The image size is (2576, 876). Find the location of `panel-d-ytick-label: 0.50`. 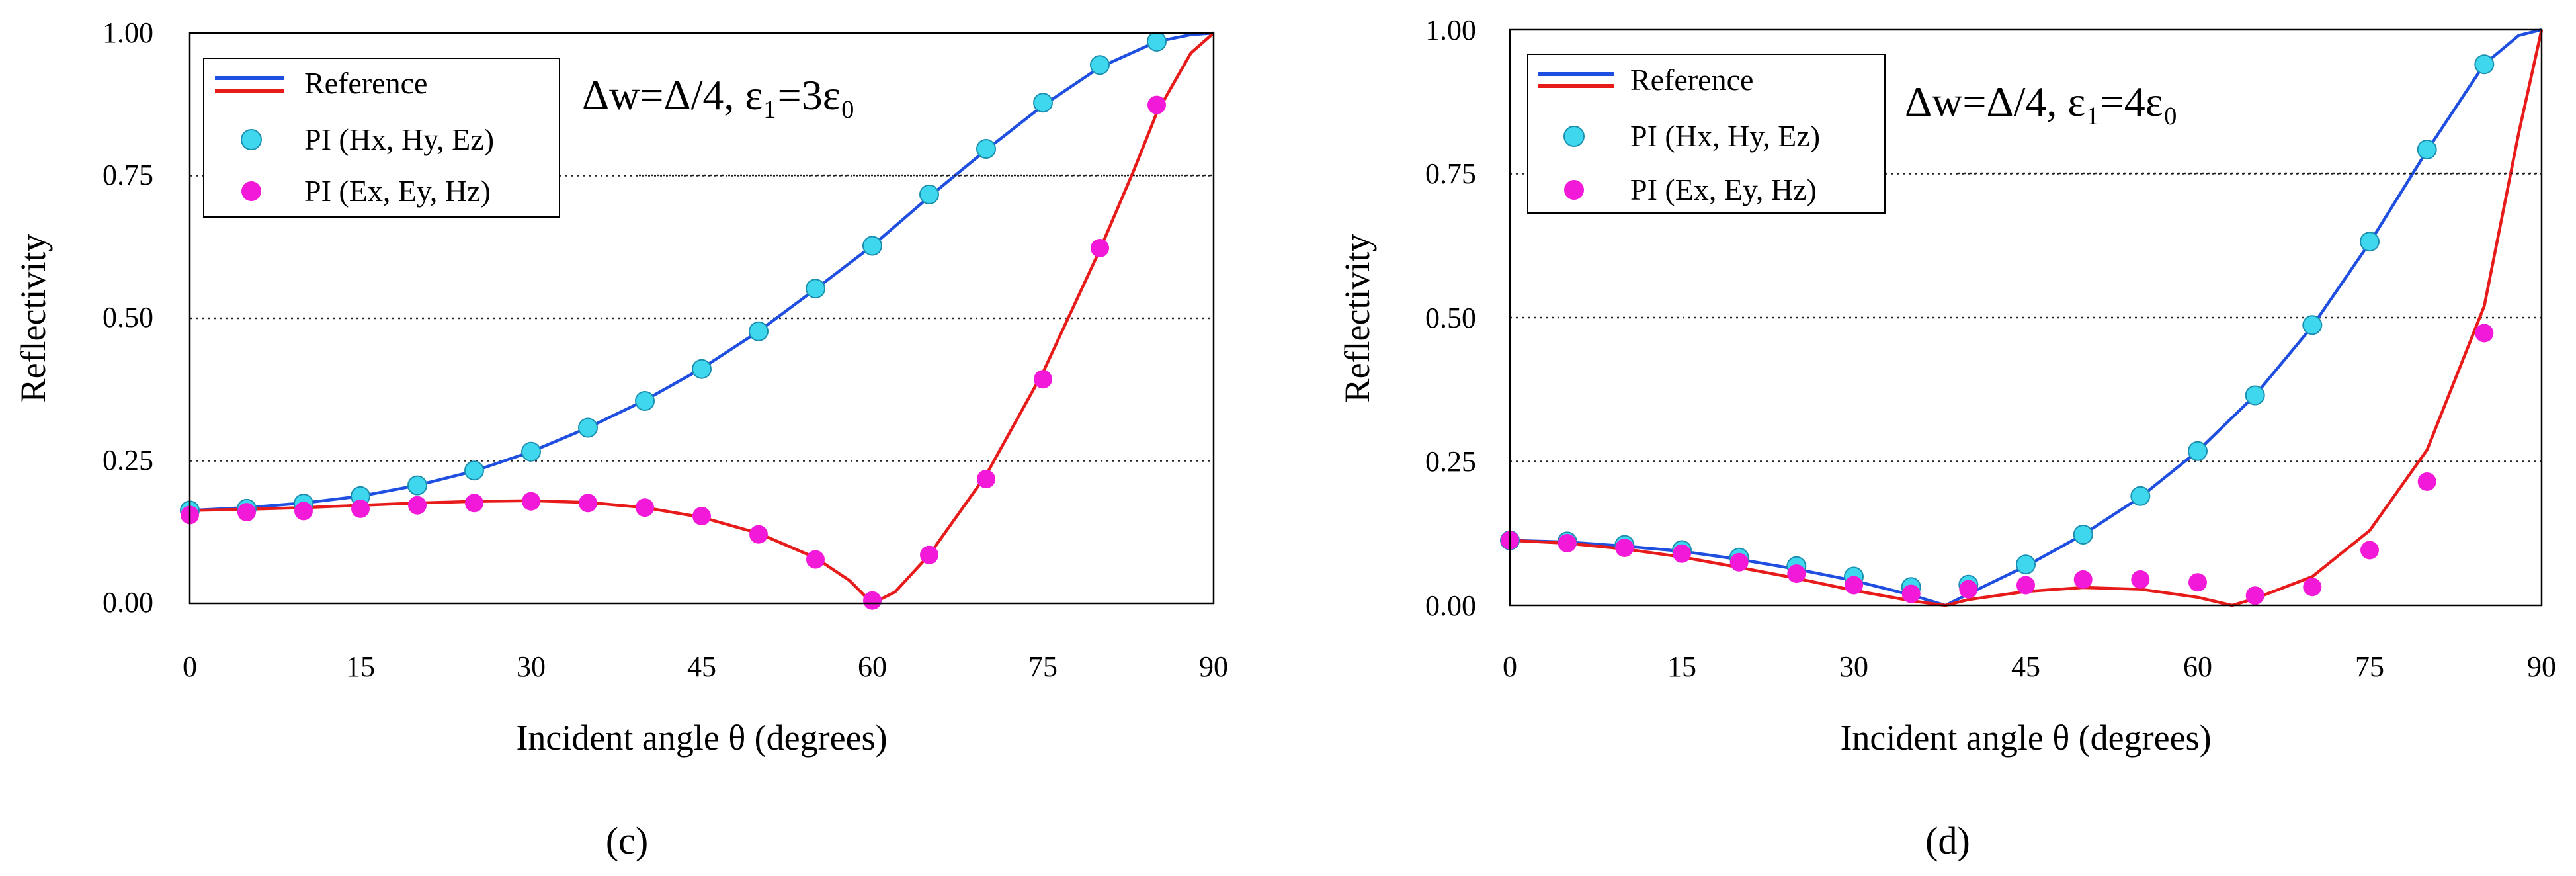

panel-d-ytick-label: 0.50 is located at coordinates (1450, 318).